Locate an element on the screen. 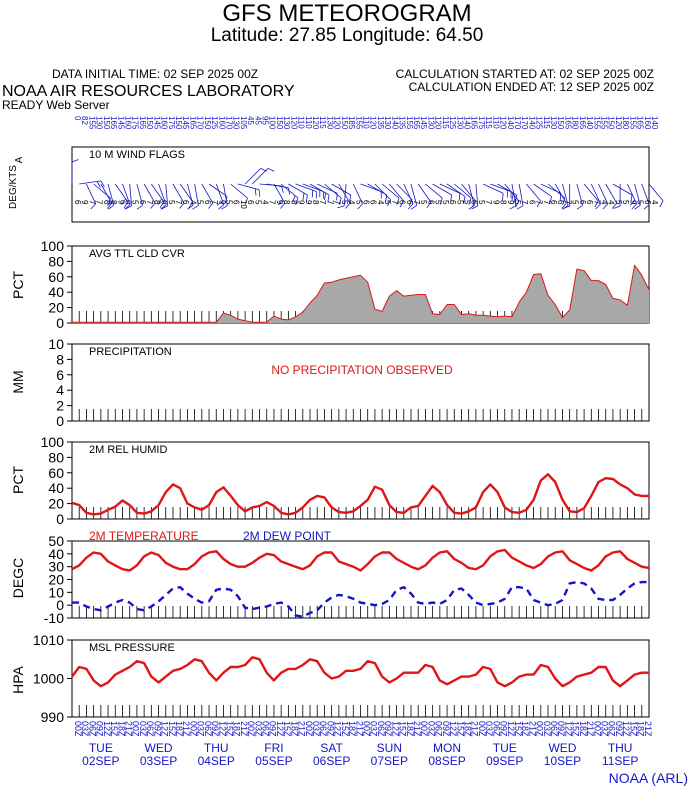  wind-direction-label: 0 is located at coordinates (77, 118).